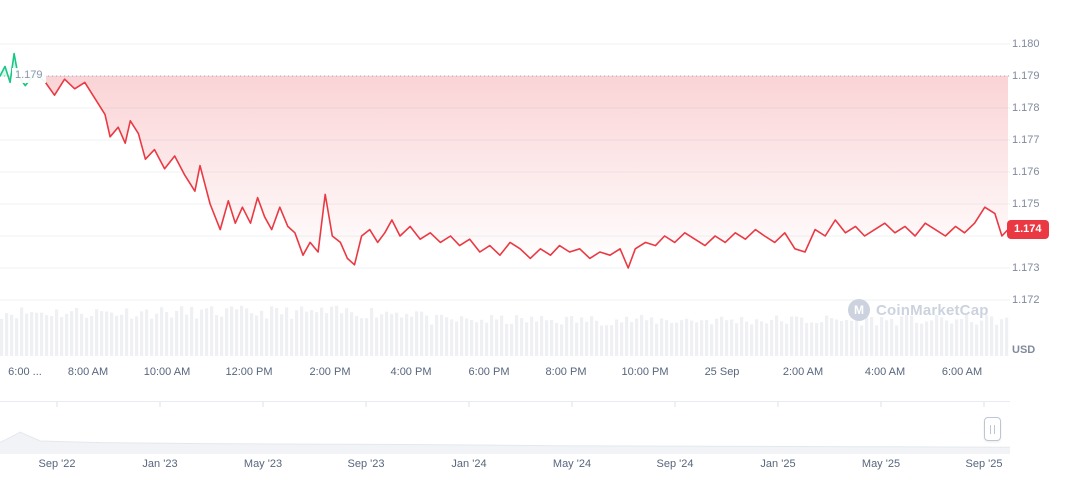 This screenshot has height=477, width=1072. What do you see at coordinates (1026, 108) in the screenshot?
I see `y-axis-label: 1.178` at bounding box center [1026, 108].